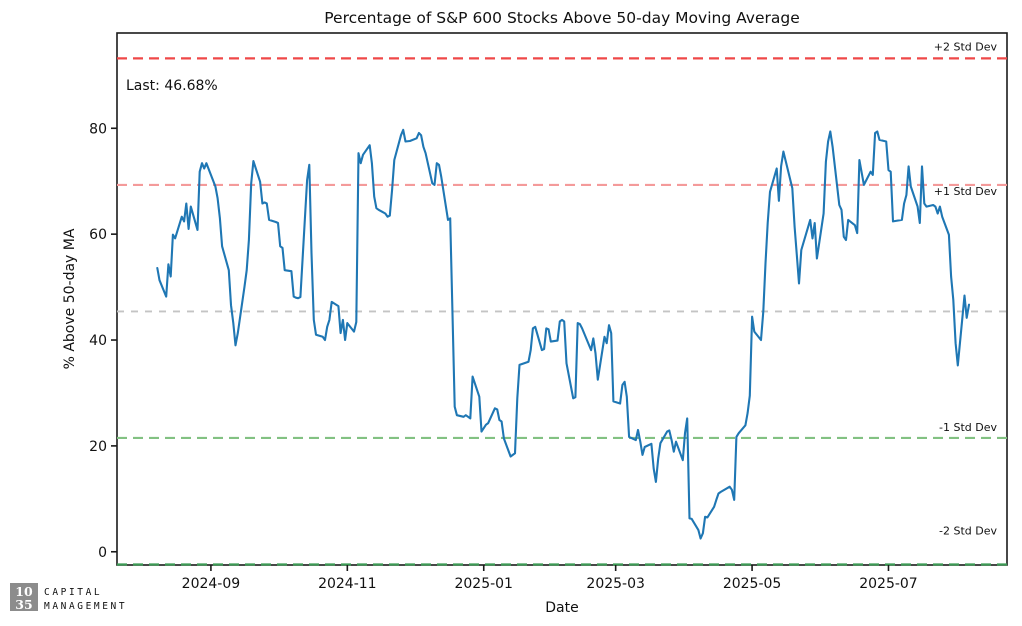 The height and width of the screenshot is (626, 1022). I want to click on x-tick-label: 2025-07, so click(888, 584).